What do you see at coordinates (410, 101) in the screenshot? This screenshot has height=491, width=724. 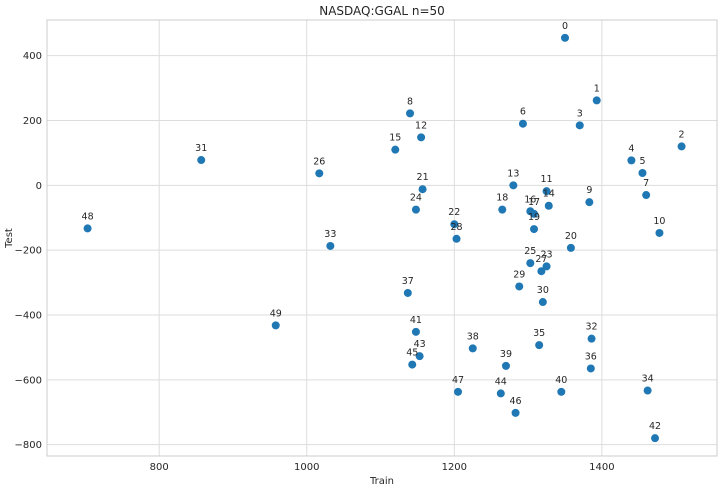 I see `data-point-label: 8` at bounding box center [410, 101].